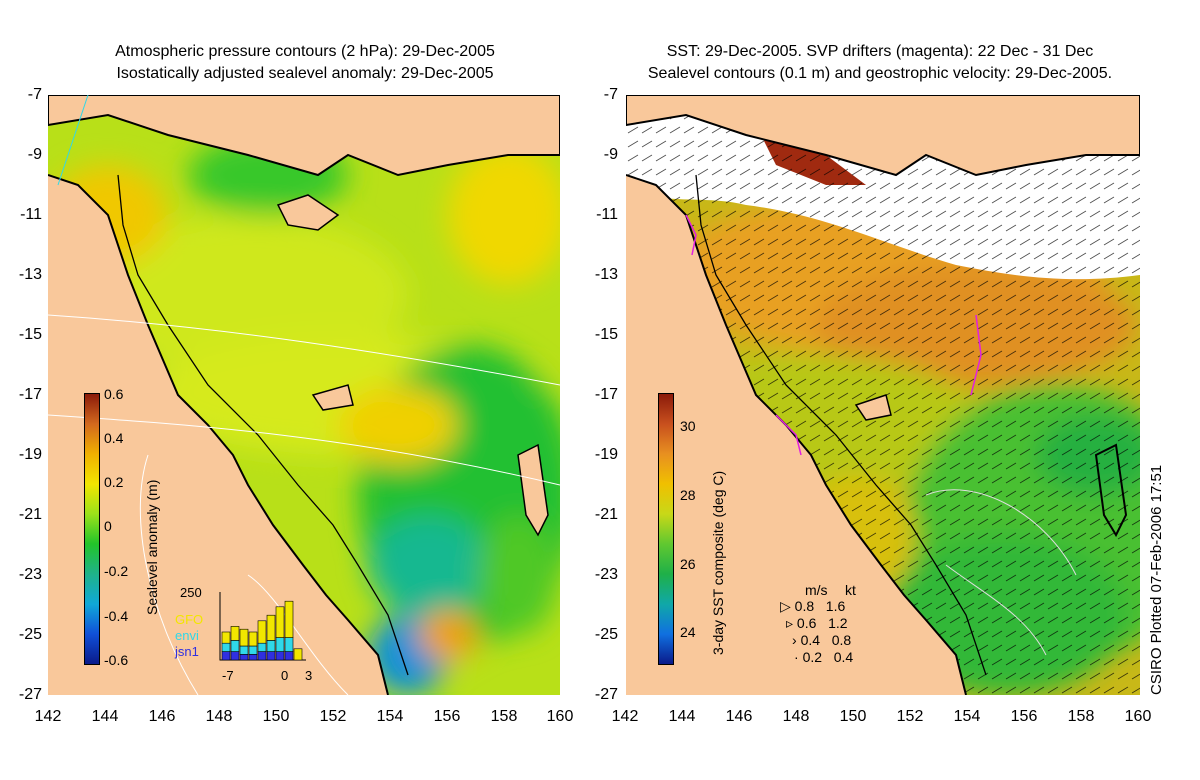 The width and height of the screenshot is (1200, 780). I want to click on lon-tick-left: 158, so click(504, 716).